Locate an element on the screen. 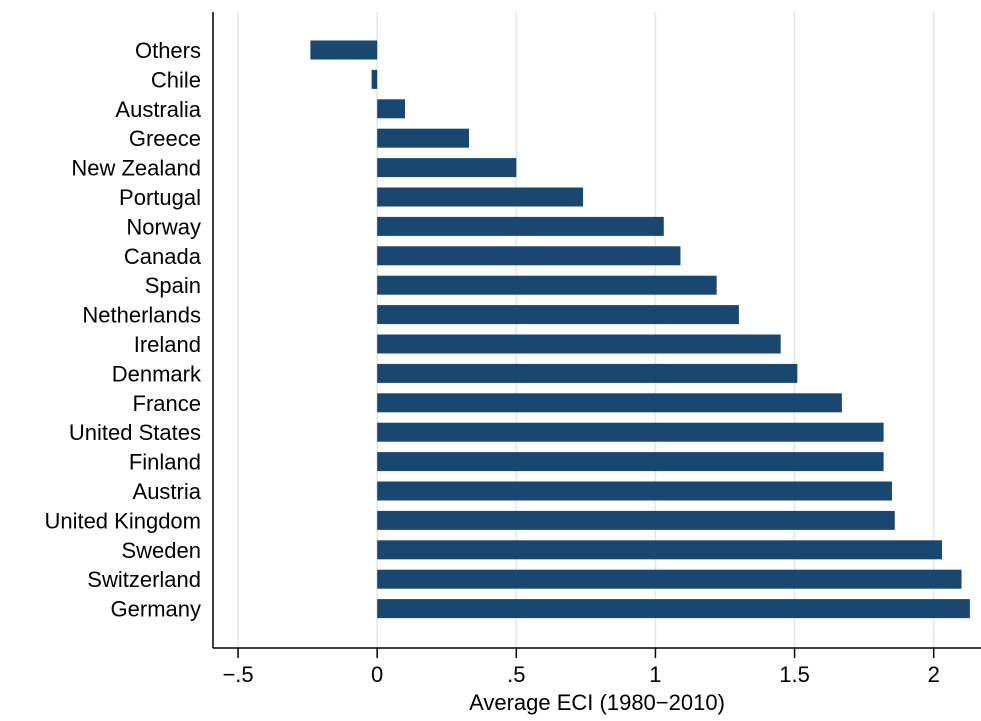 The width and height of the screenshot is (981, 721). category-label-austria: Austria is located at coordinates (167, 491).